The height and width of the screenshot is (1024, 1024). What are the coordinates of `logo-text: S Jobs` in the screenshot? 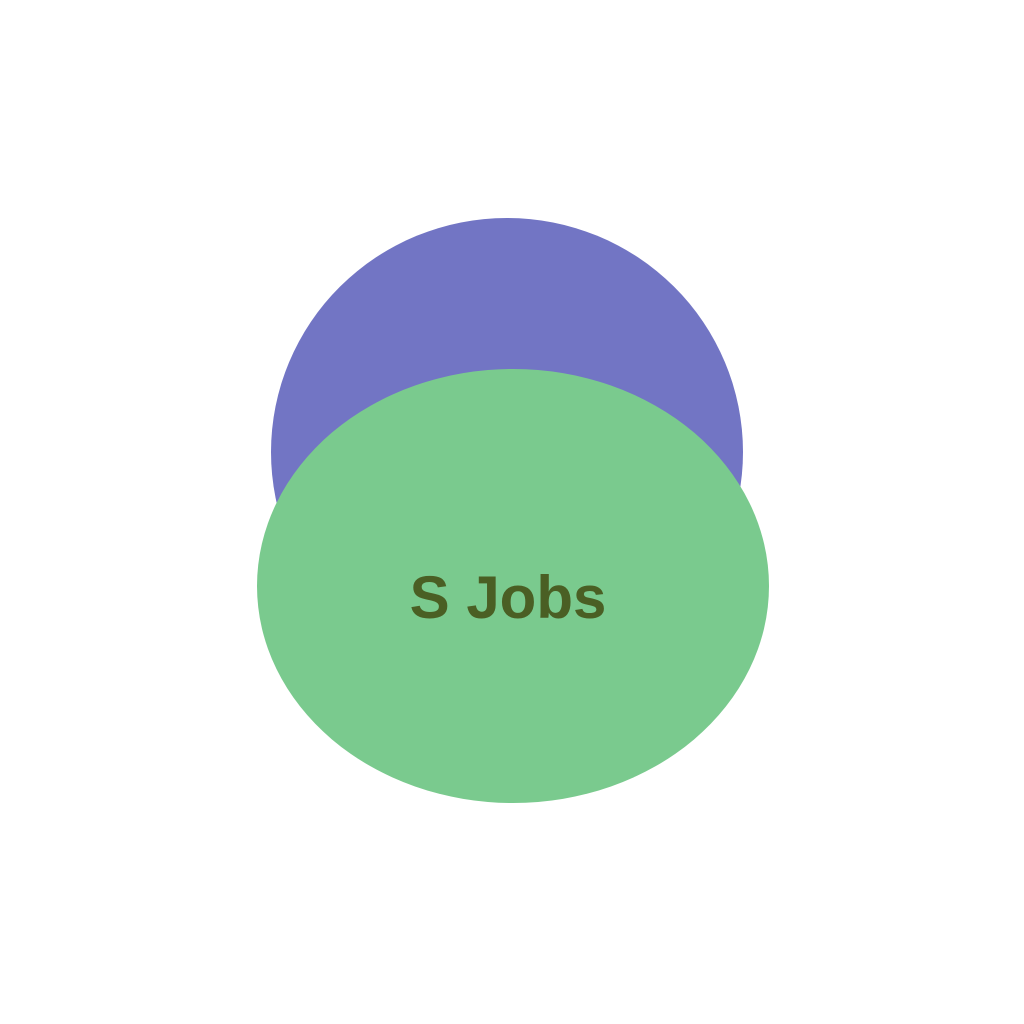 It's located at (508, 597).